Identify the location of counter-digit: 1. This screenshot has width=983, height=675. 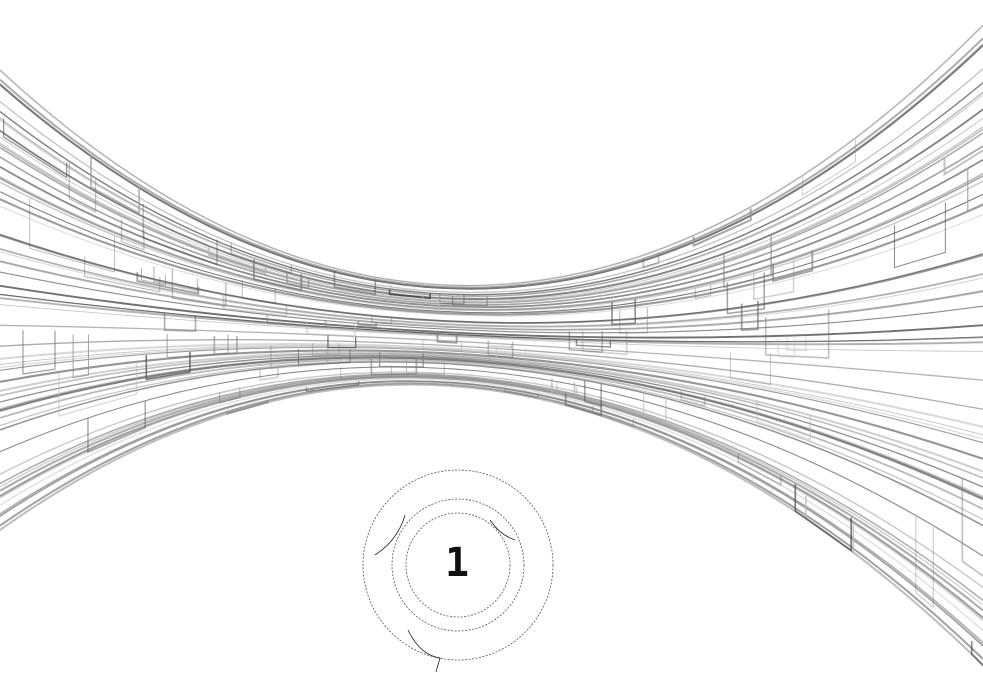
(457, 563).